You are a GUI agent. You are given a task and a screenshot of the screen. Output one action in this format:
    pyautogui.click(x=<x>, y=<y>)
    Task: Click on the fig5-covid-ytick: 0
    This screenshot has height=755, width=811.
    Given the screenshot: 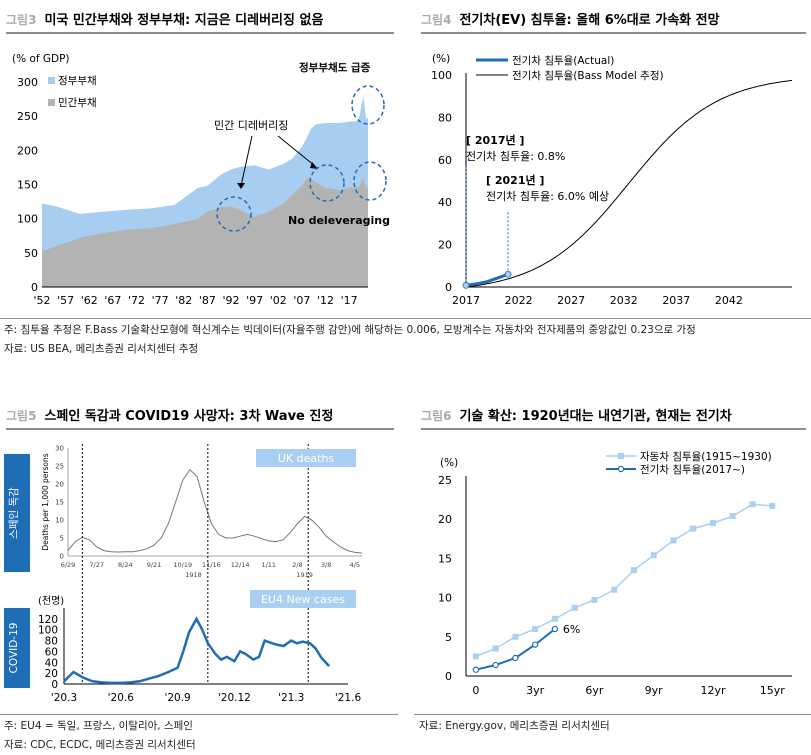 What is the action you would take?
    pyautogui.click(x=54, y=685)
    